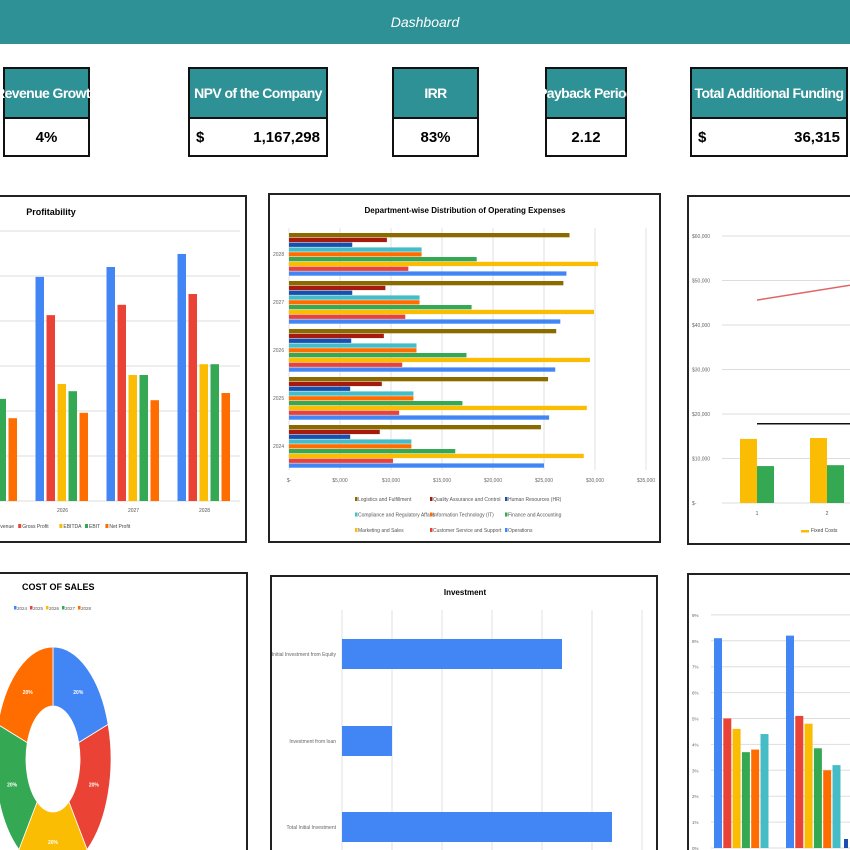 The image size is (850, 850). Describe the element at coordinates (119, 527) in the screenshot. I see `legend-label: Net Profit` at that location.